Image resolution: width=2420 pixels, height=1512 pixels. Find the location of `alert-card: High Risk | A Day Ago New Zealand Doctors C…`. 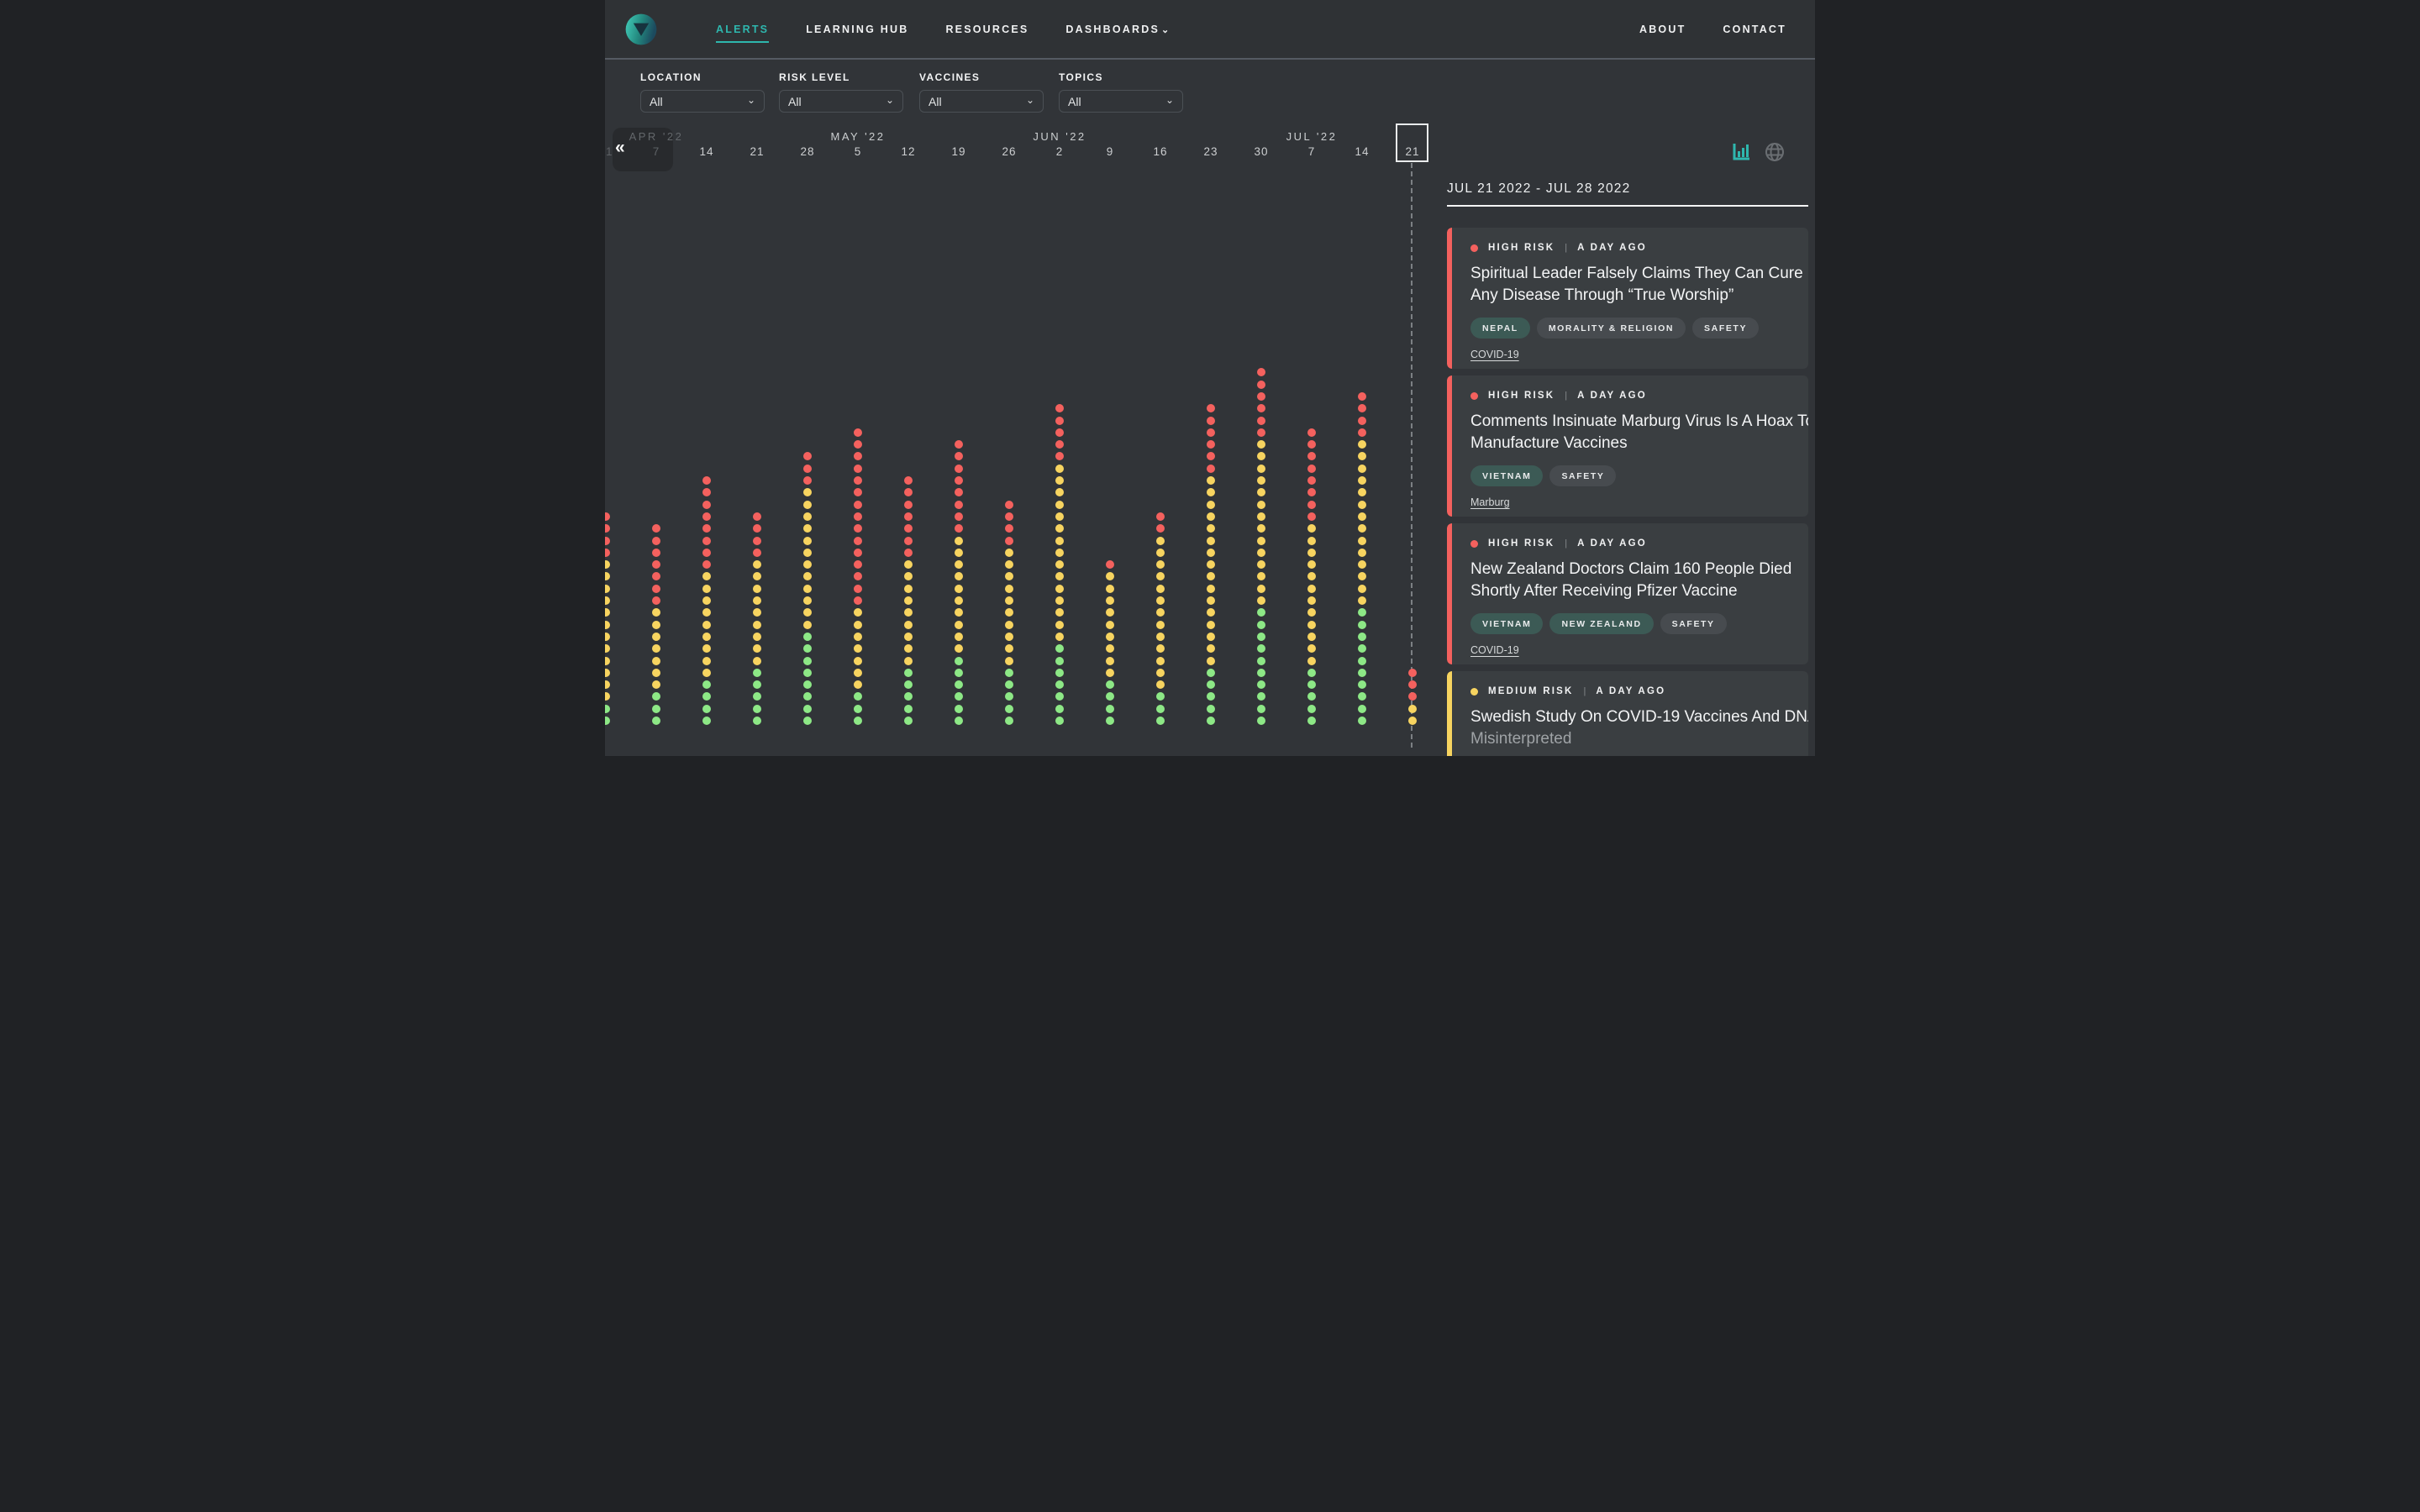

alert-card: High Risk | A Day Ago New Zealand Doctors C… is located at coordinates (1627, 593).